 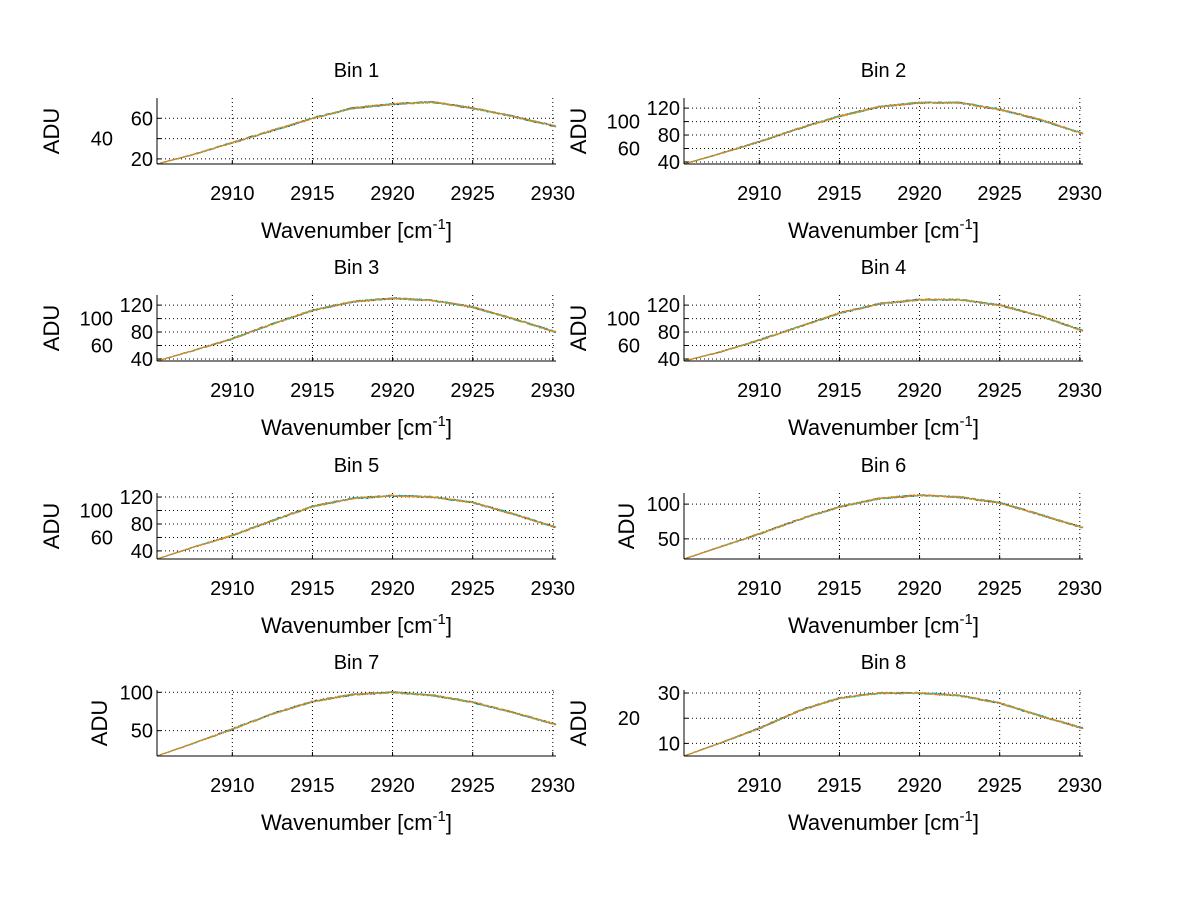 What do you see at coordinates (884, 663) in the screenshot?
I see `subplot-title: Bin 8` at bounding box center [884, 663].